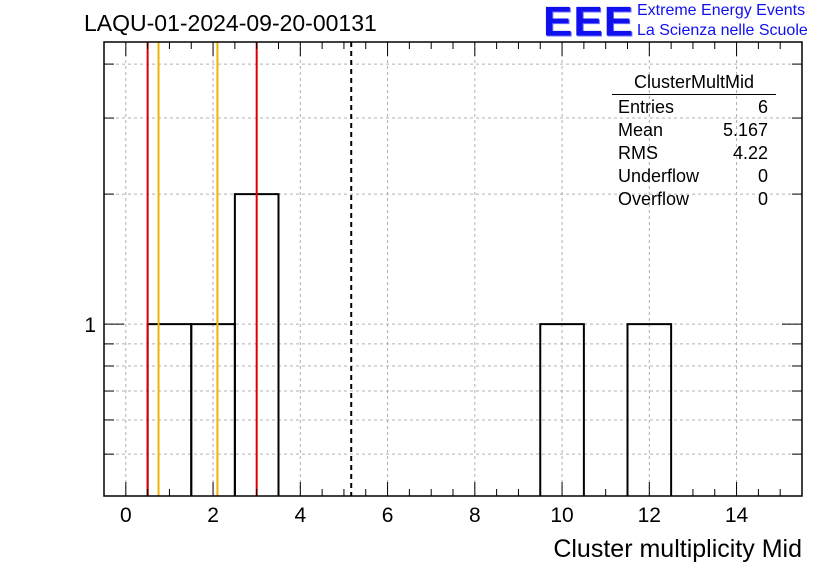 This screenshot has width=836, height=572. I want to click on stats-label: RMS, so click(638, 153).